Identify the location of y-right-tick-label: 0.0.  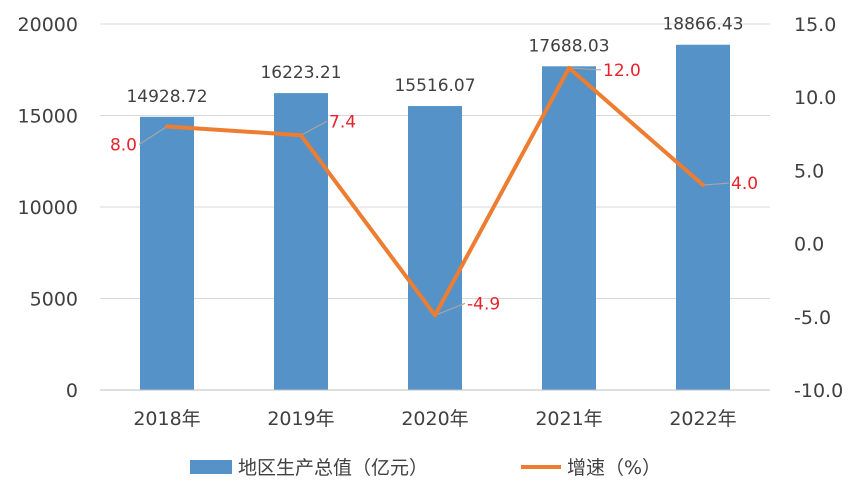
(809, 245).